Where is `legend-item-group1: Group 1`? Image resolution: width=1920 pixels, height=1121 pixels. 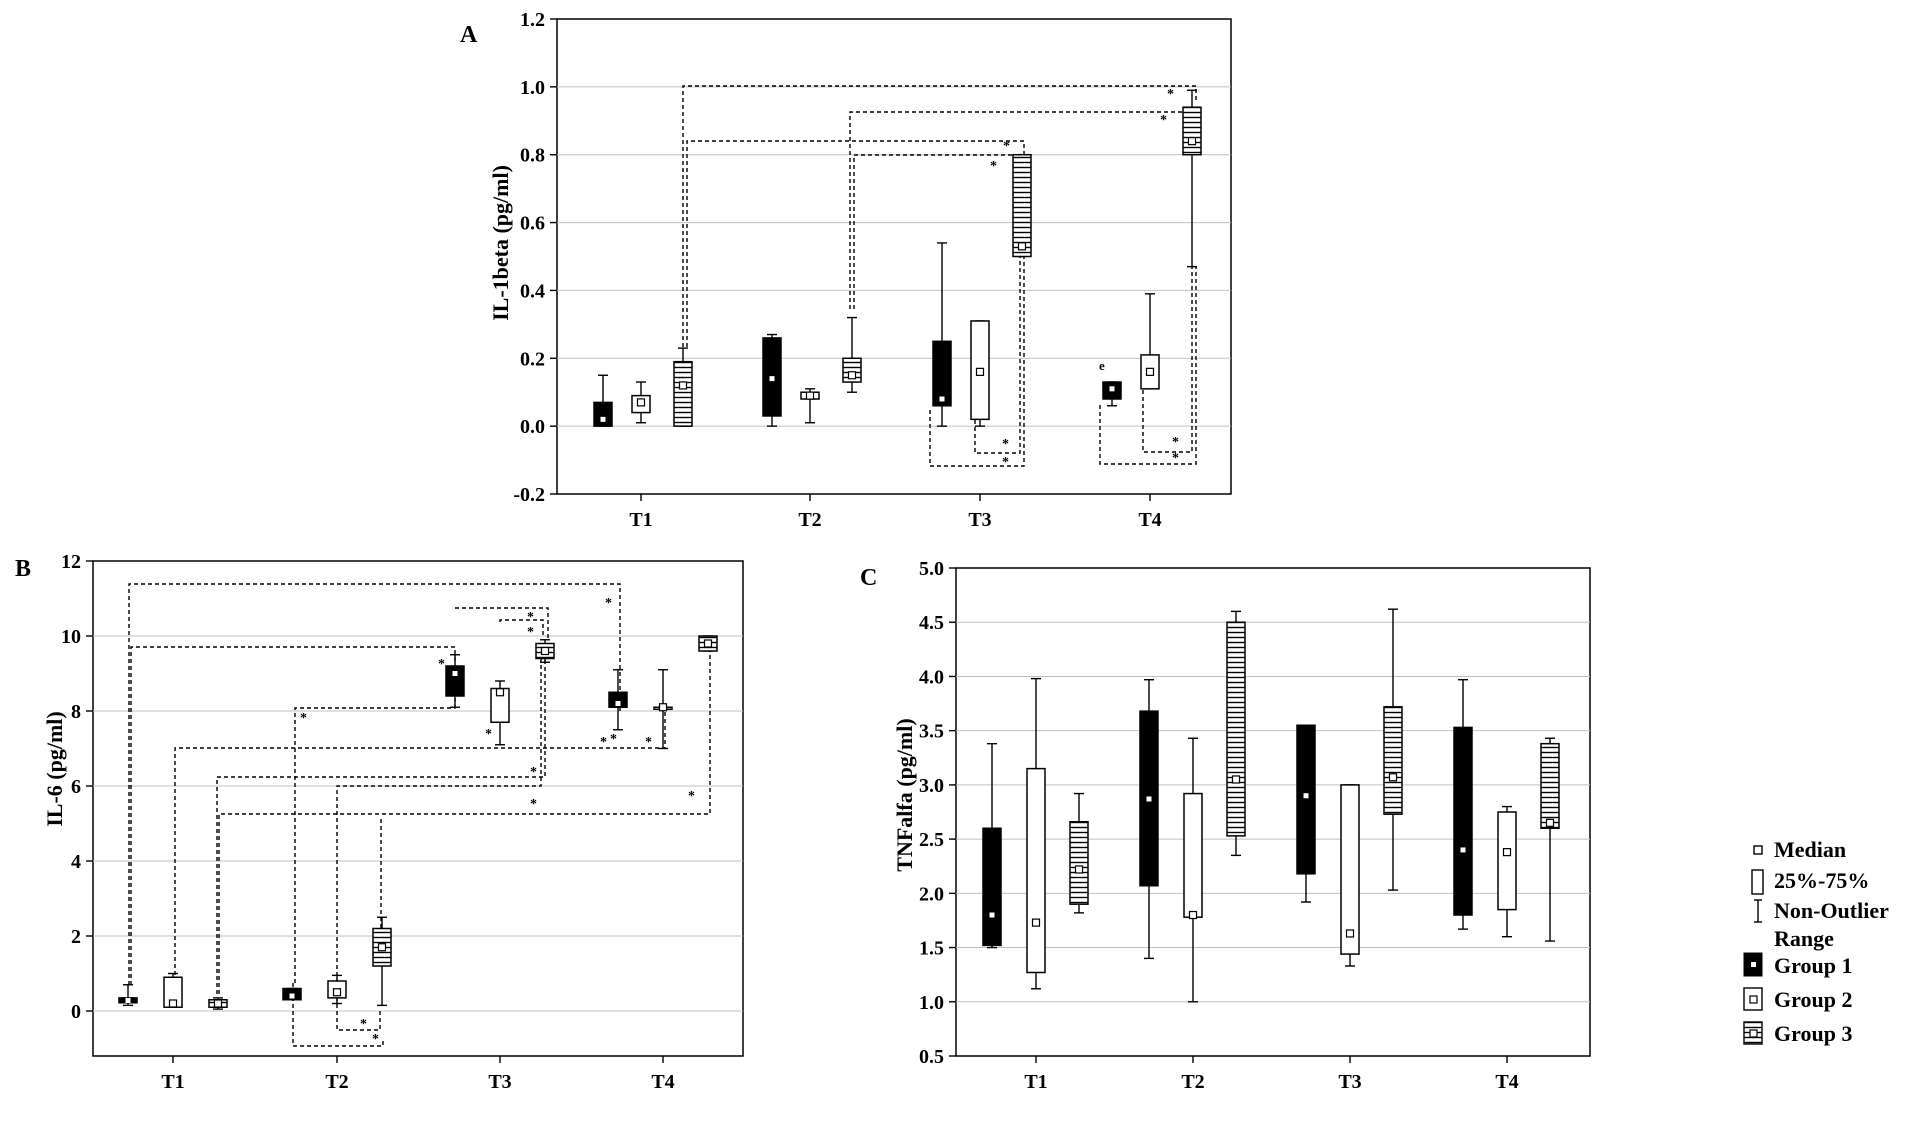
legend-item-group1: Group 1 is located at coordinates (1797, 965).